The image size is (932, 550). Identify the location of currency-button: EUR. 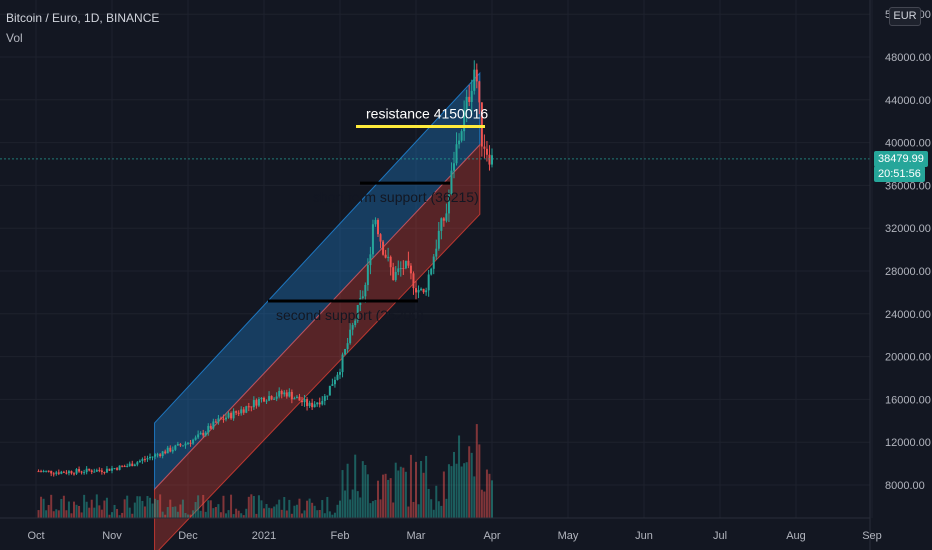
(905, 16).